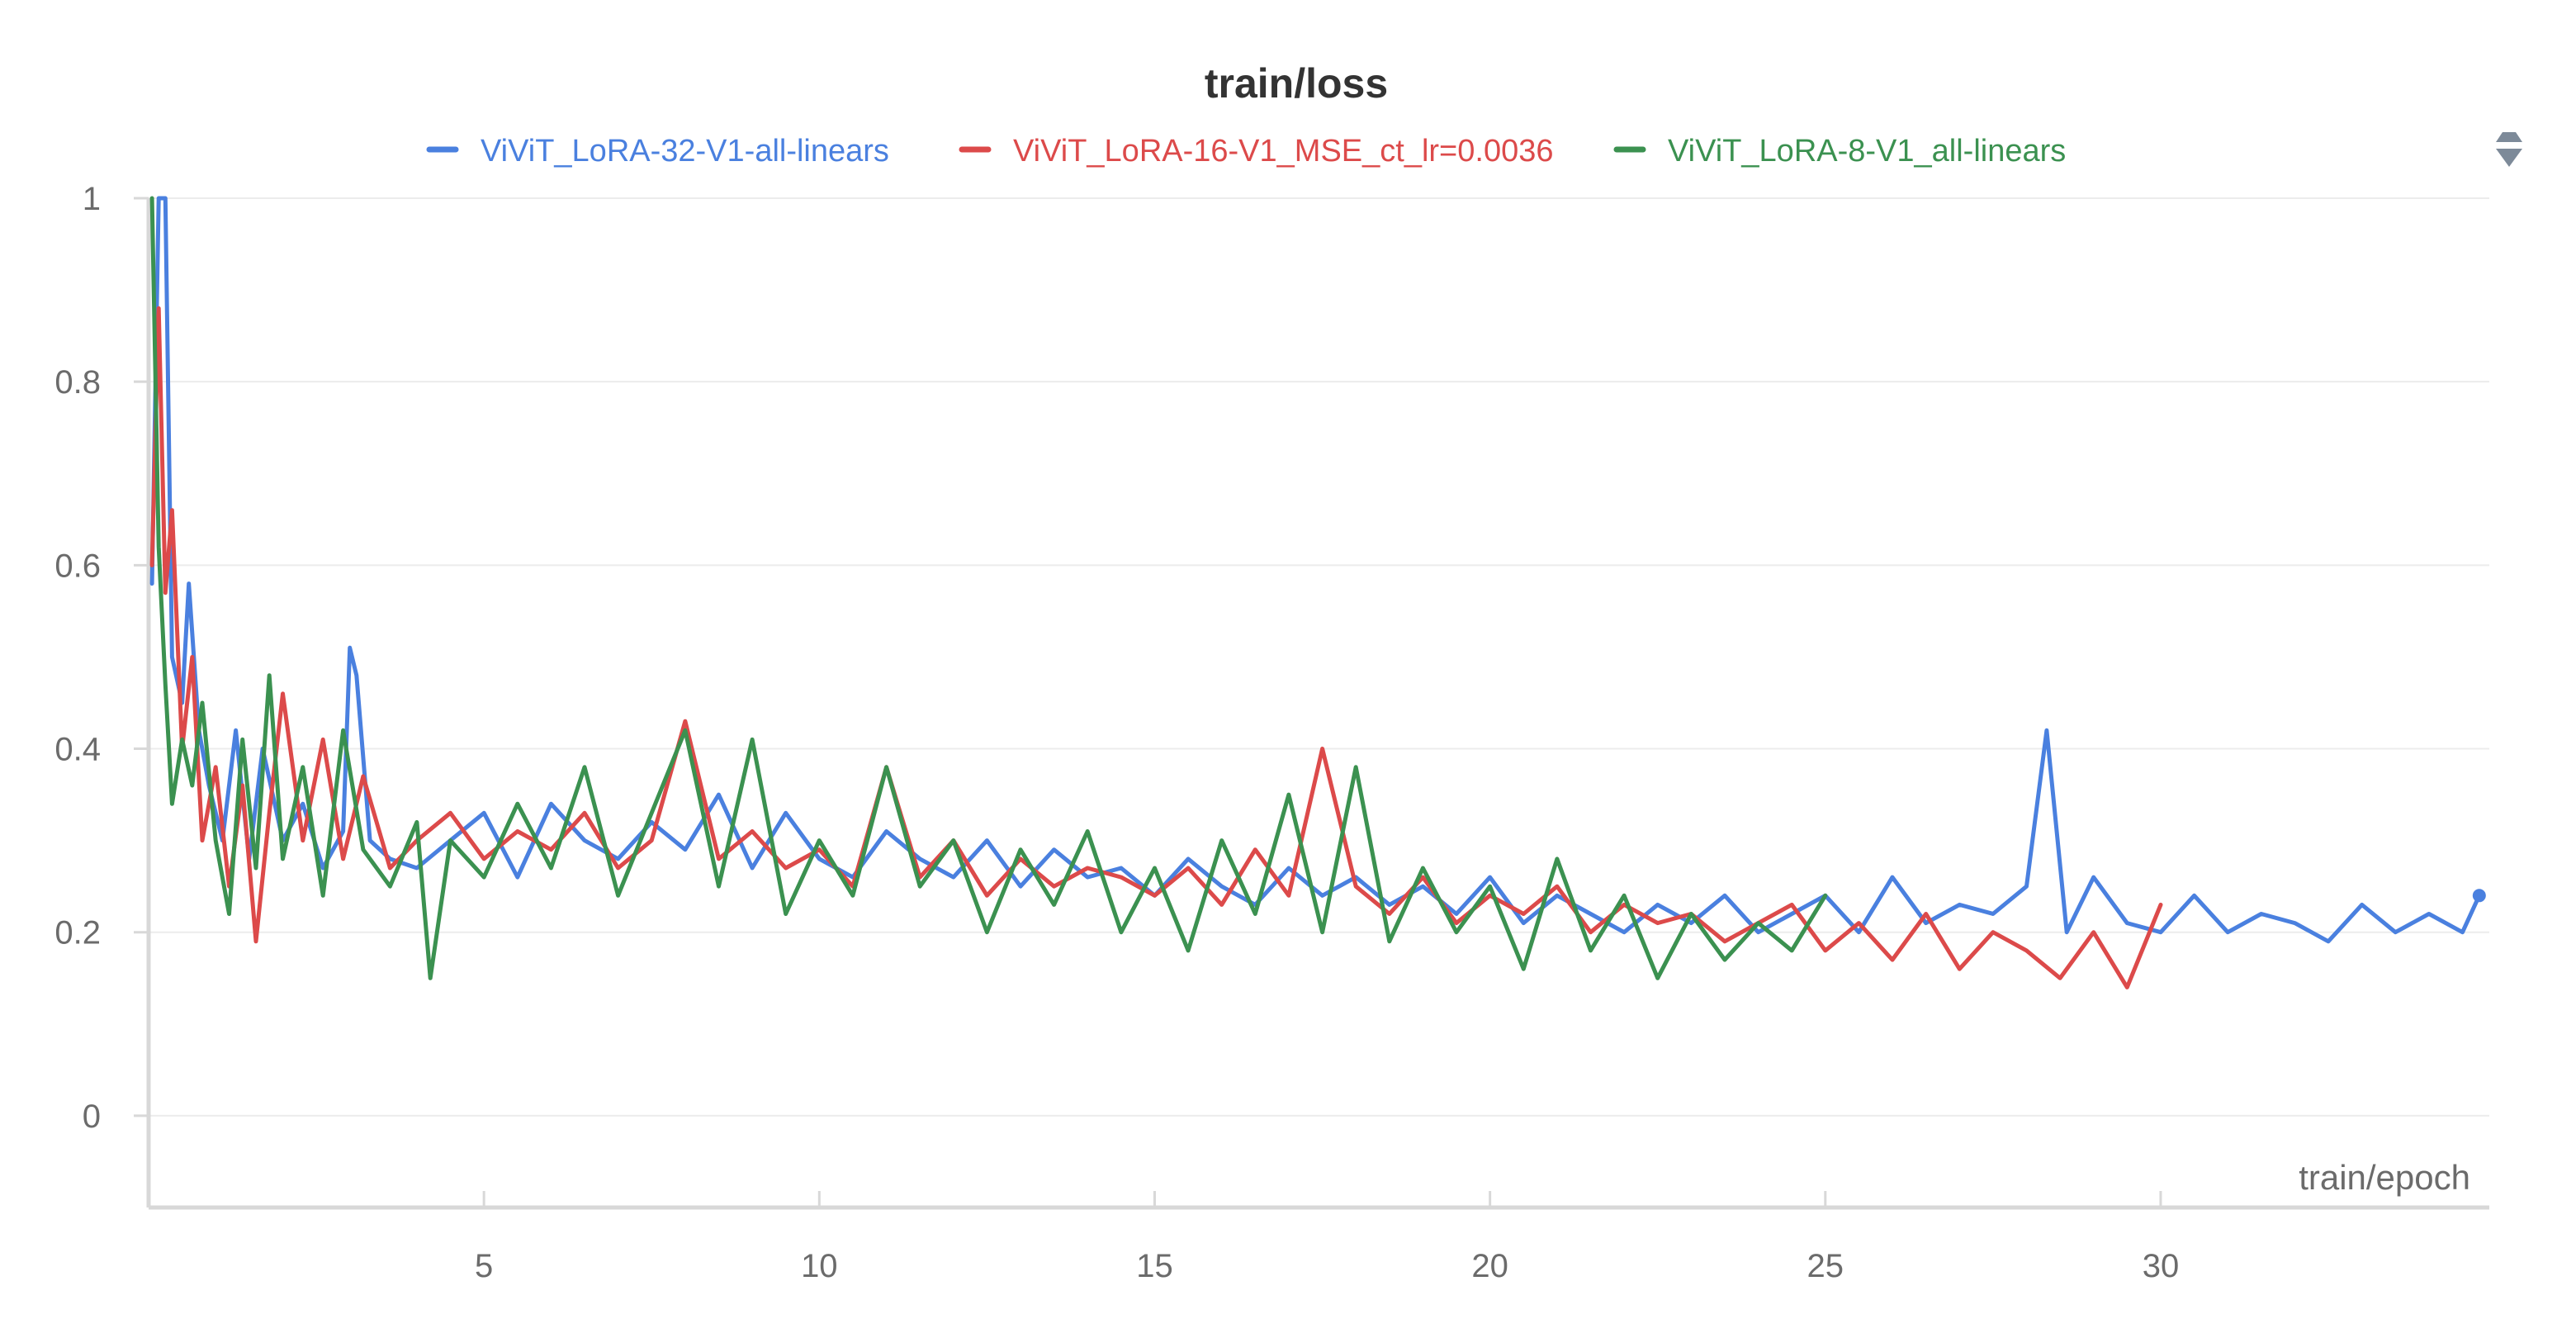  What do you see at coordinates (2509, 149) in the screenshot?
I see `legend-sort-icon` at bounding box center [2509, 149].